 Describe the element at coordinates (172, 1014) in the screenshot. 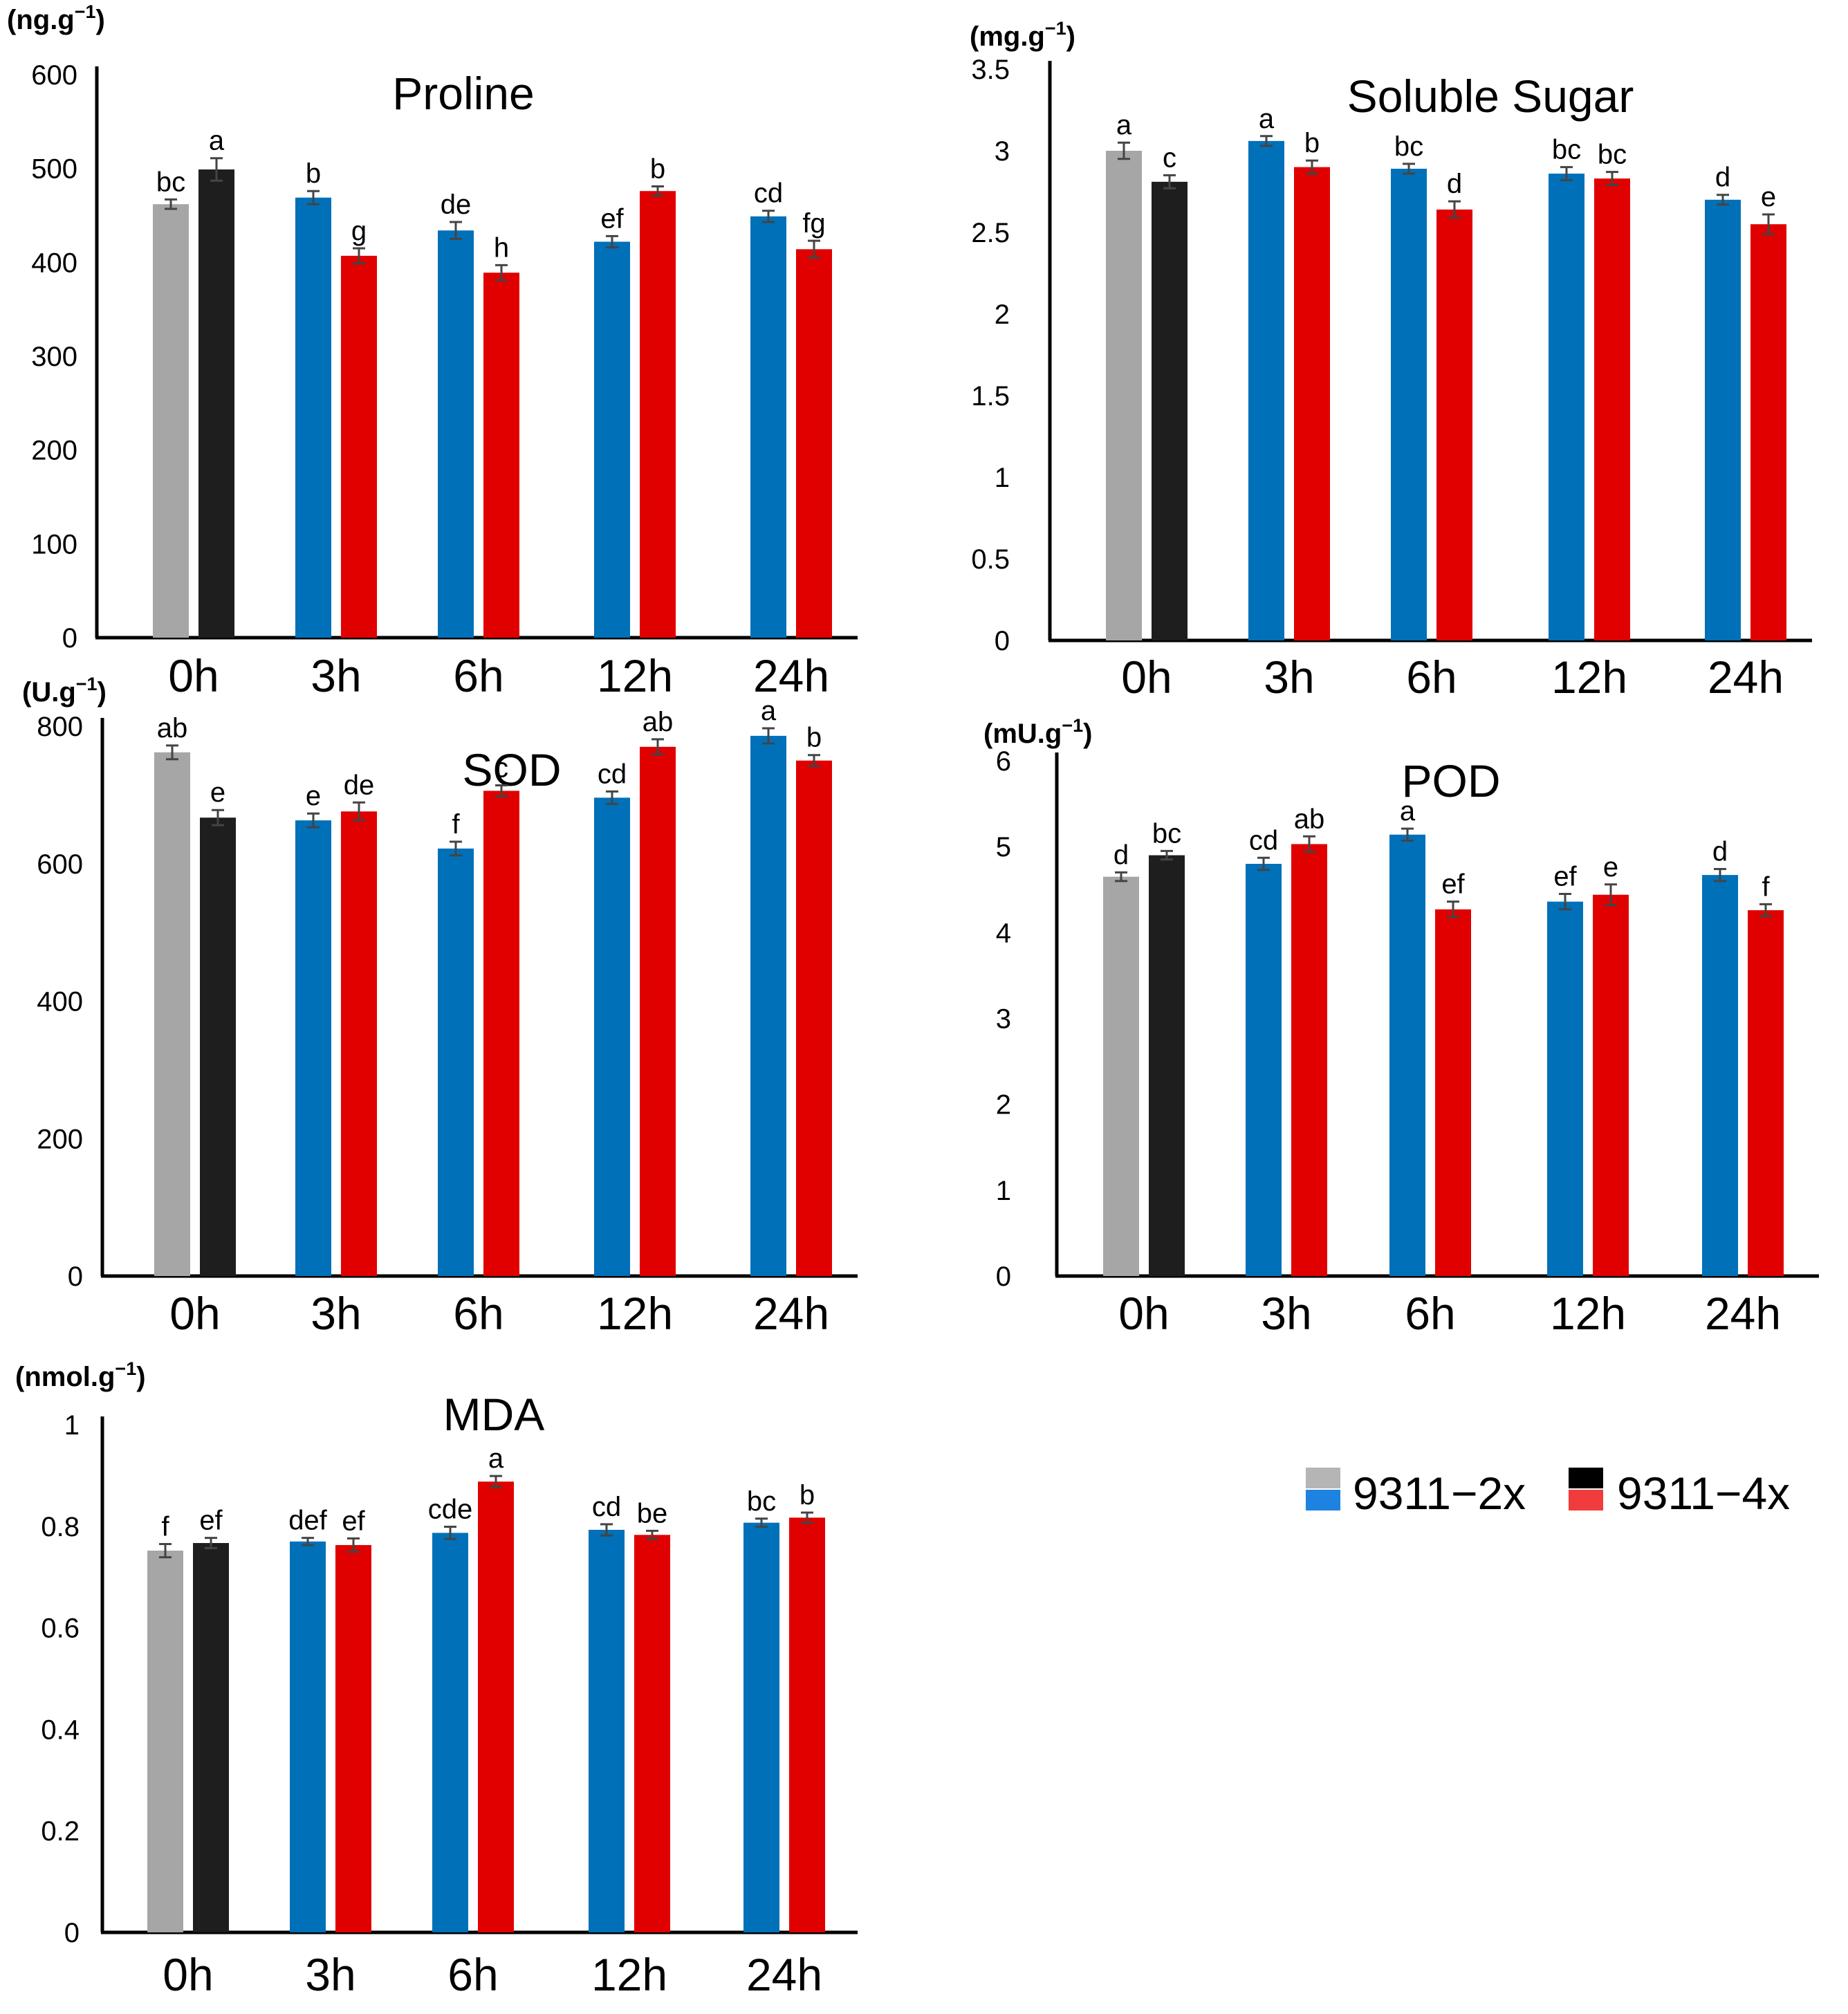

I see `bar-sod-0h-2x` at that location.